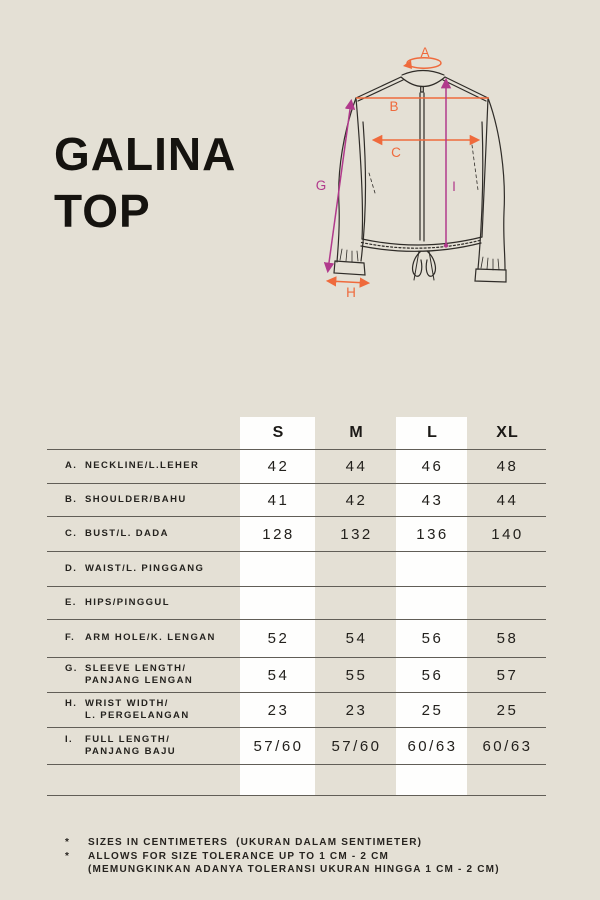  What do you see at coordinates (432, 534) in the screenshot?
I see `cell-l: 136` at bounding box center [432, 534].